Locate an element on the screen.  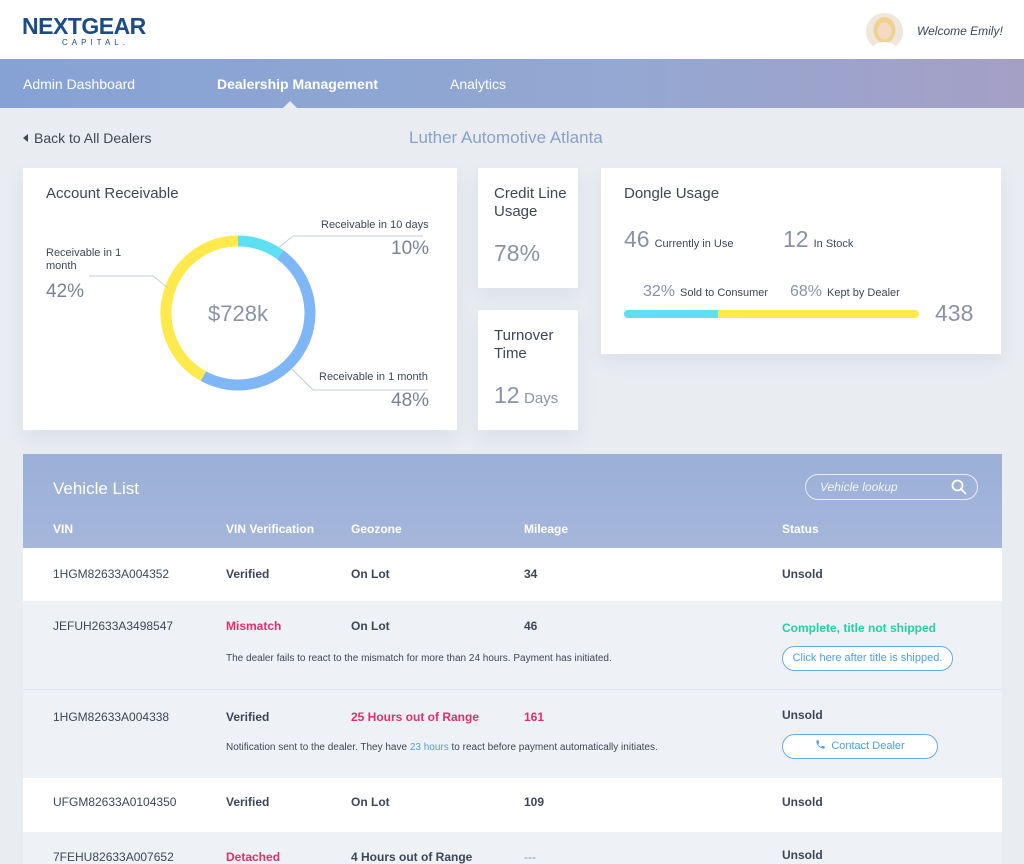
credit-line-value: 78% is located at coordinates (517, 253).